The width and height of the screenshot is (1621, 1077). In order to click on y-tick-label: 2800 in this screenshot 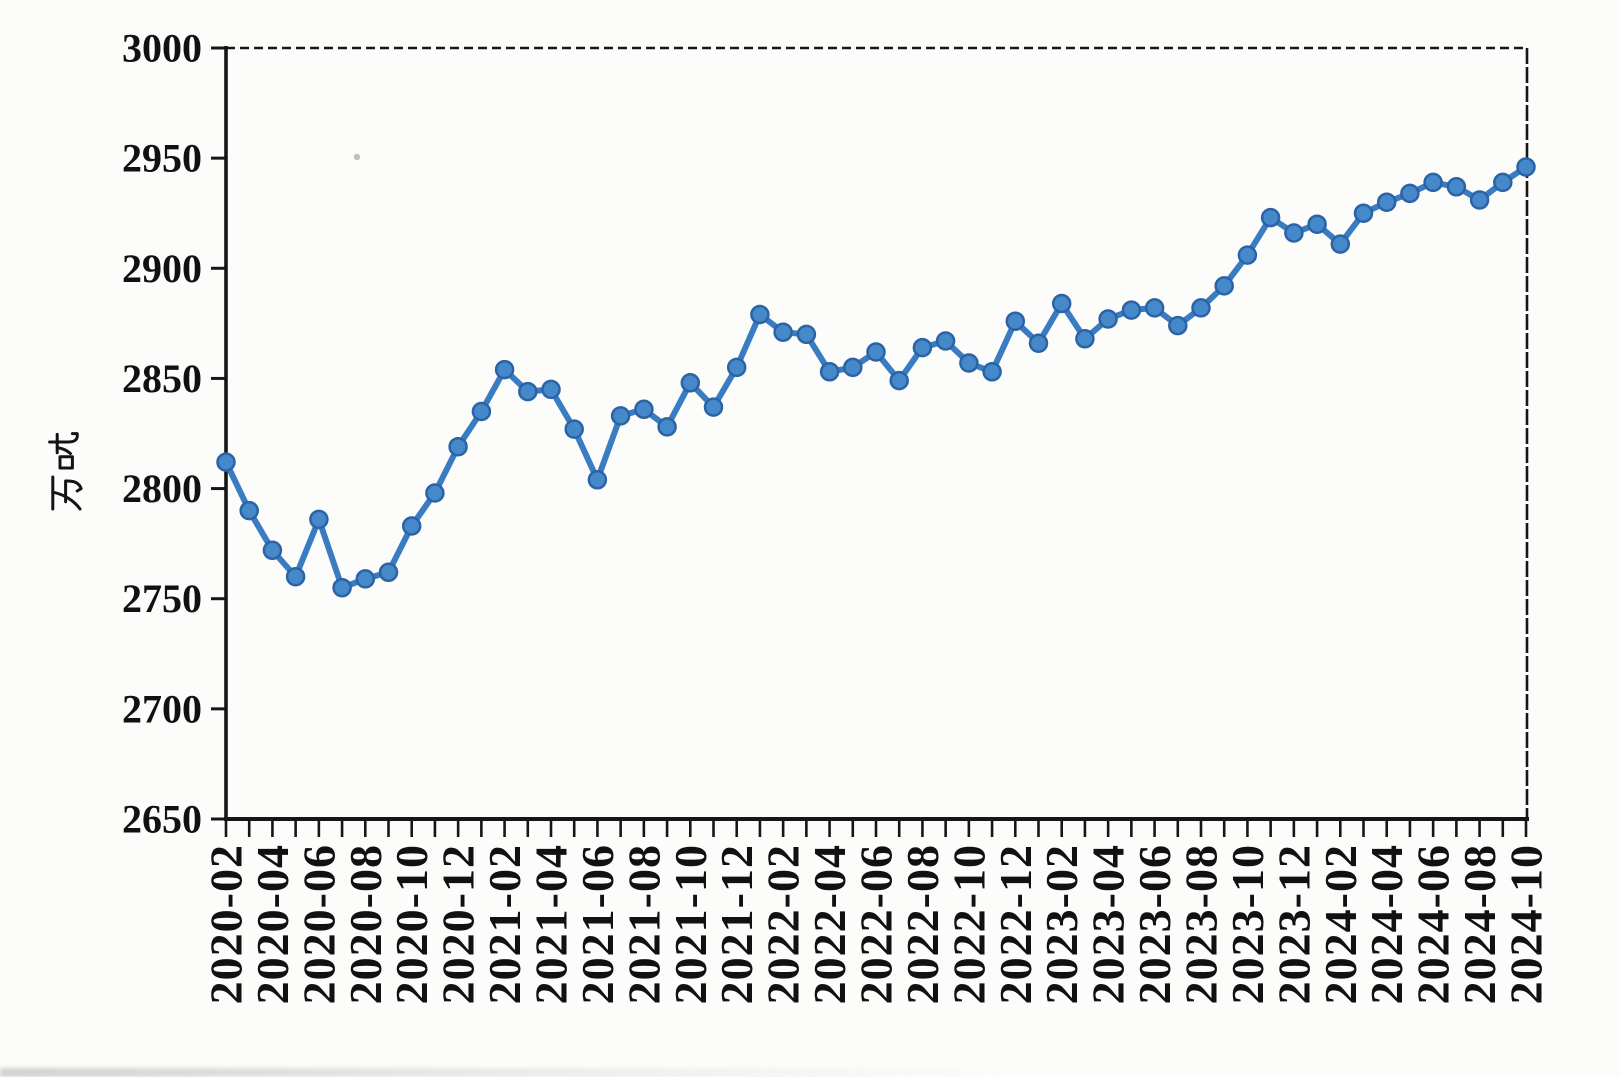, I will do `click(162, 488)`.